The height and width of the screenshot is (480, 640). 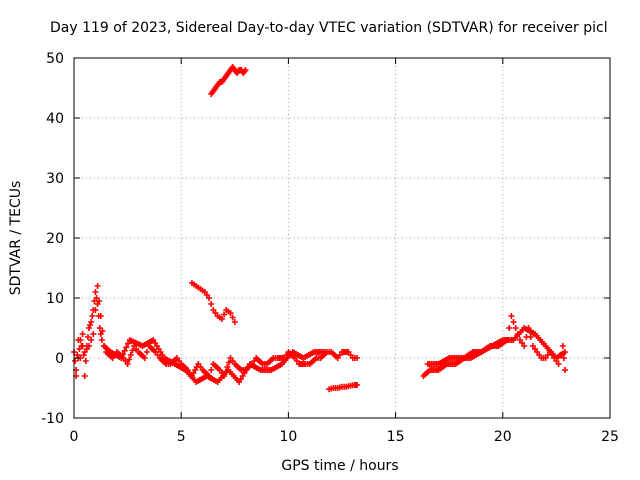 I want to click on evening-trace-secondary-point, so click(x=564, y=352).